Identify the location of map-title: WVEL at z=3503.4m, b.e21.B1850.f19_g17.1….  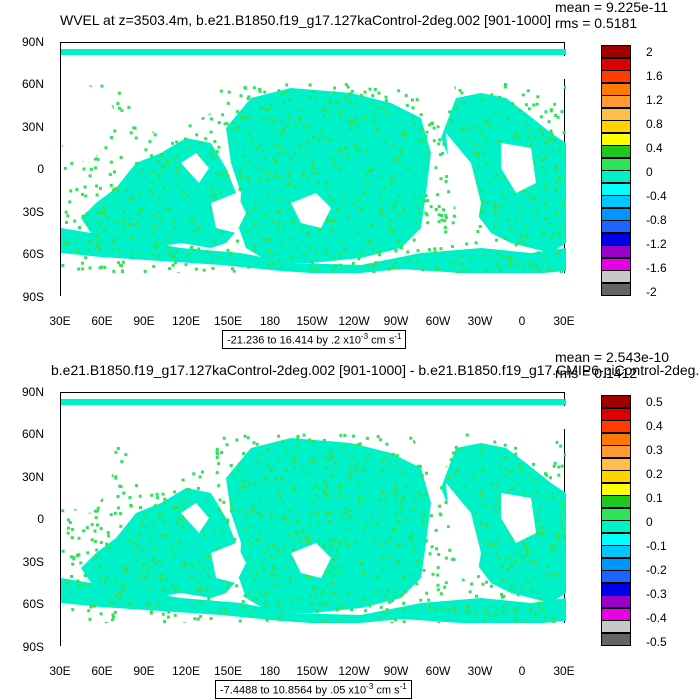
(306, 20).